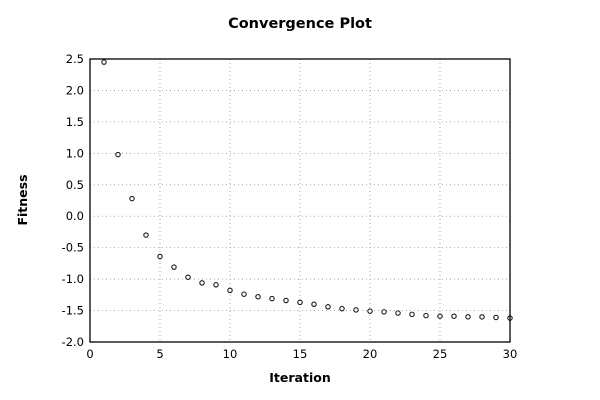 This screenshot has width=600, height=400. I want to click on y-tick-label: 0.0, so click(75, 216).